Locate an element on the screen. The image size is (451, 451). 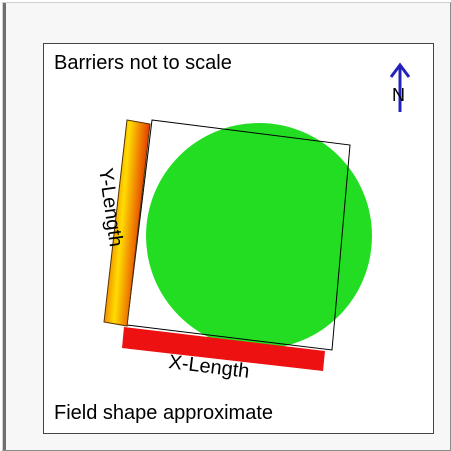
top-caption: Barriers not to scale is located at coordinates (143, 63).